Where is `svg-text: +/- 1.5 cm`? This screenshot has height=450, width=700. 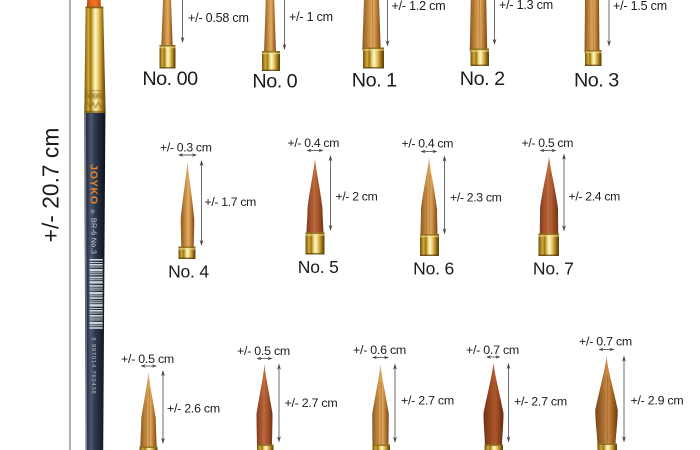
svg-text: +/- 1.5 cm is located at coordinates (640, 6).